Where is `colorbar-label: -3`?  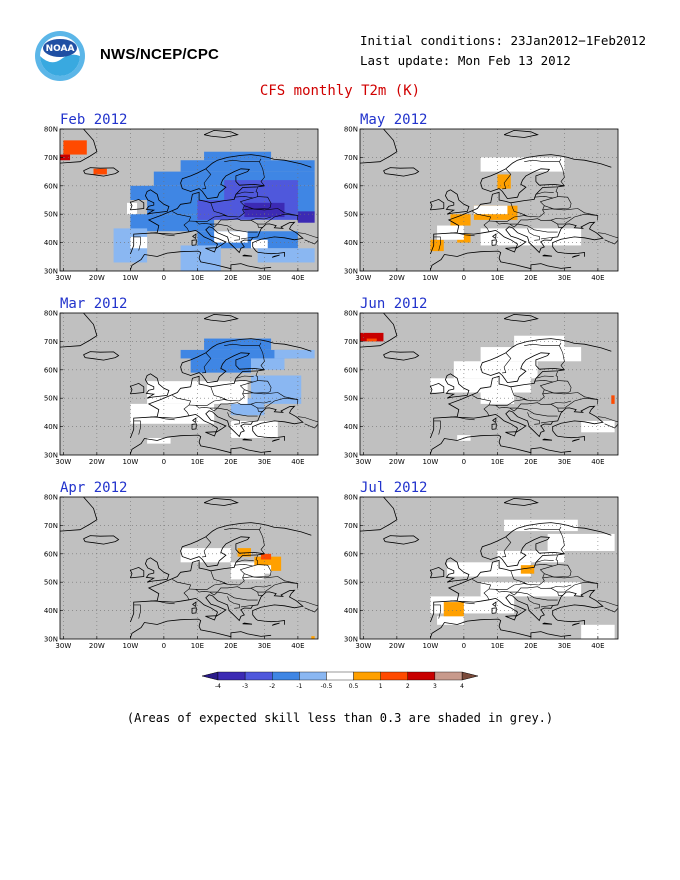 colorbar-label: -3 is located at coordinates (245, 686).